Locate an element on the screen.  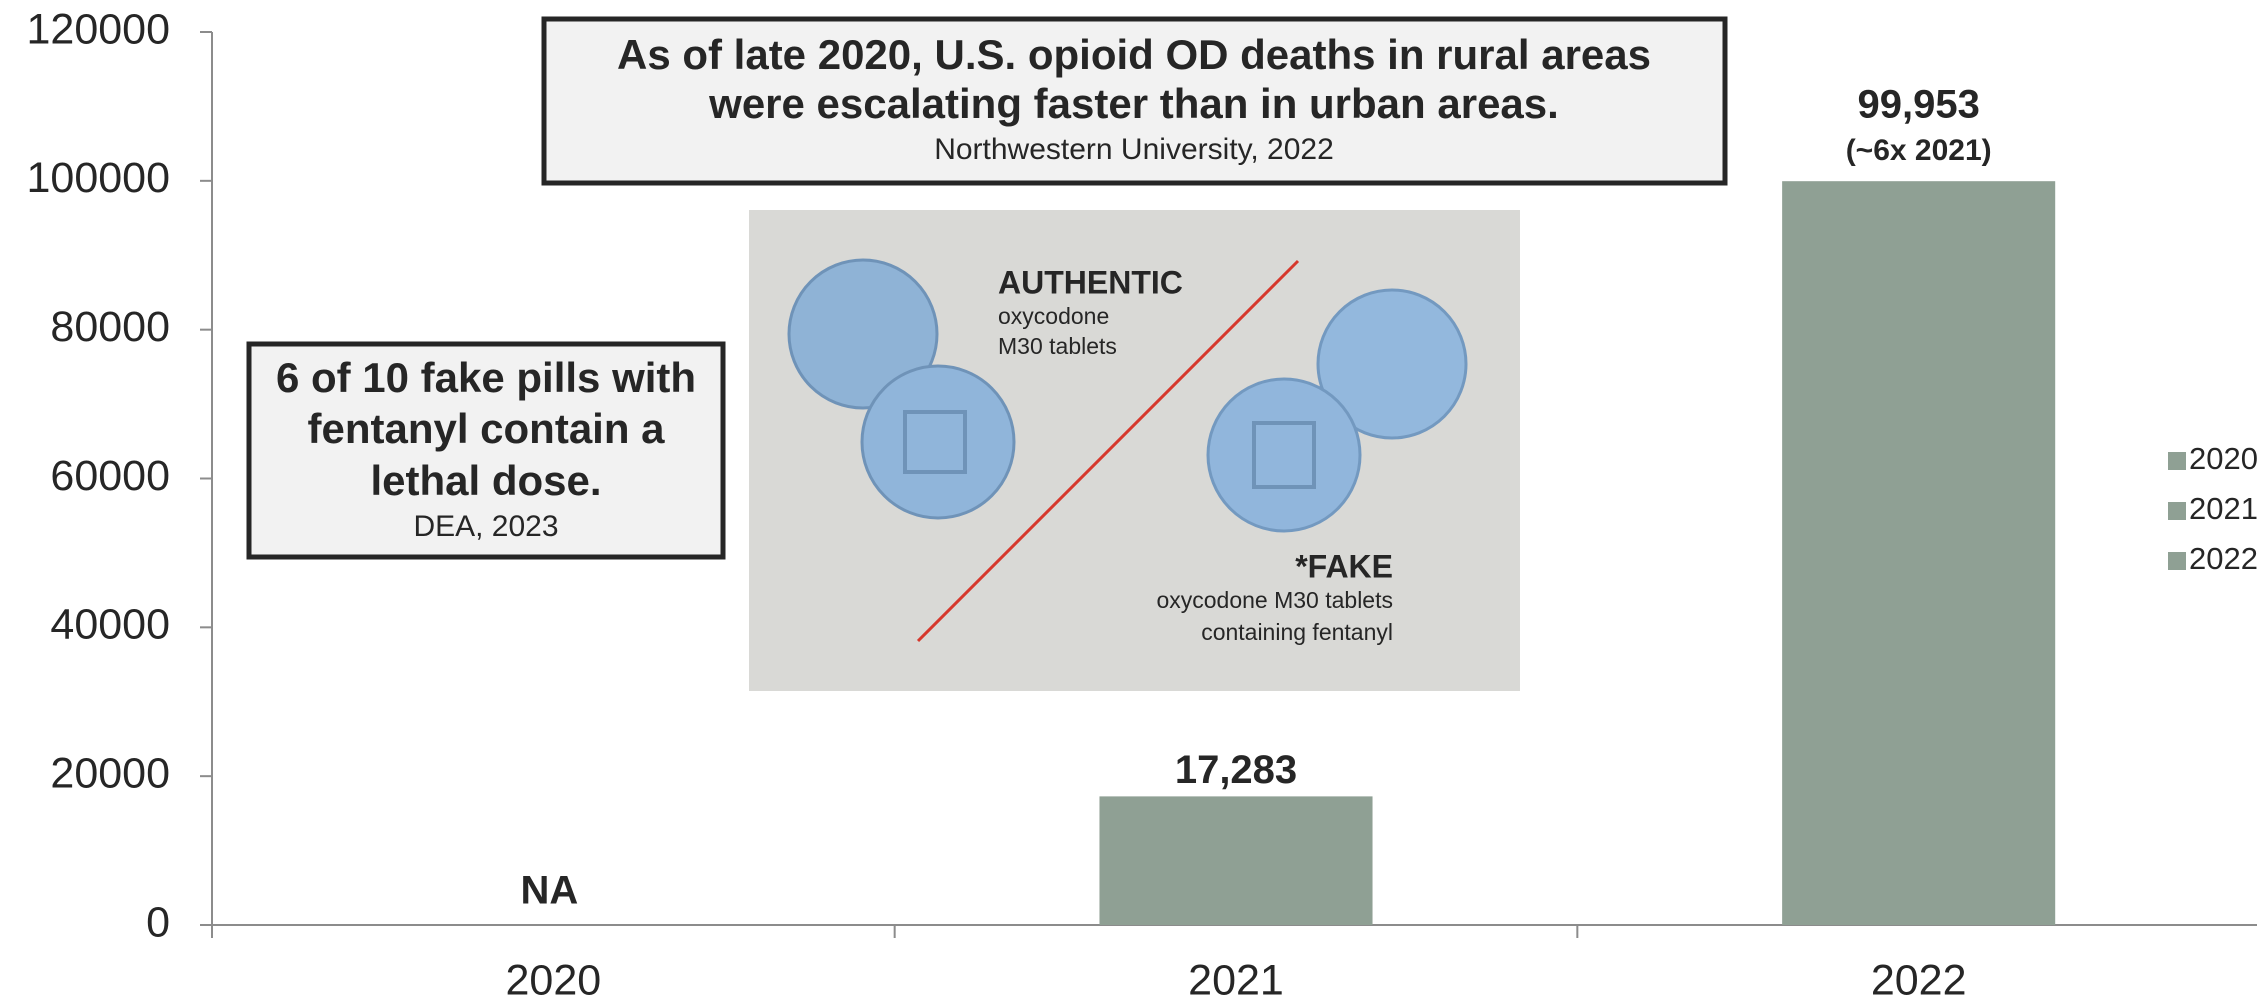
x-tick-label: 2021 is located at coordinates (1236, 979).